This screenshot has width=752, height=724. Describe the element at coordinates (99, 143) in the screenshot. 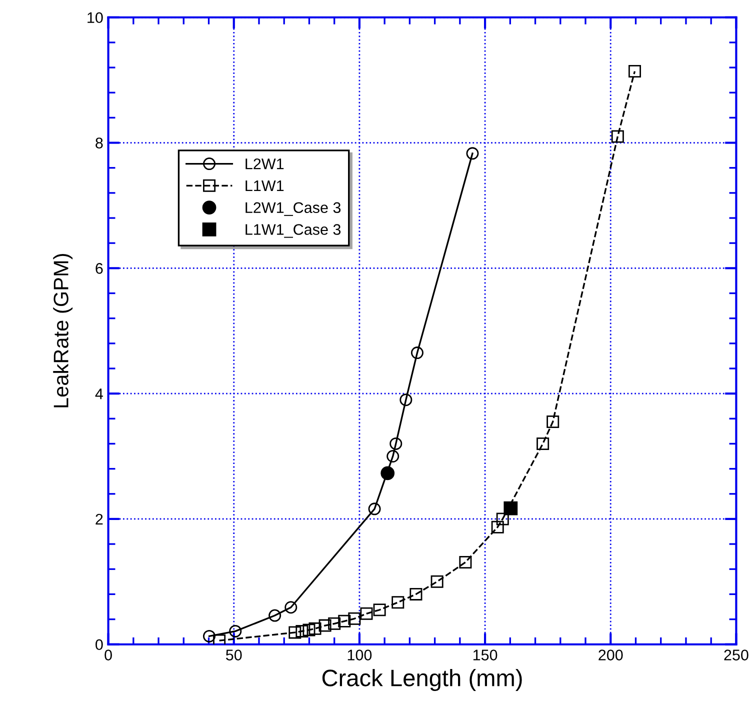

I see `y-tick-label: 8` at that location.